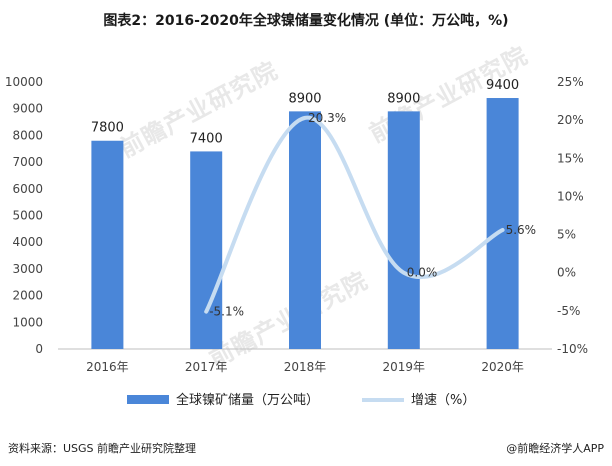  I want to click on chart-title: 图表2：2016-2020年全球镍储量变化情况 (单位：万公吨，%), so click(306, 21).